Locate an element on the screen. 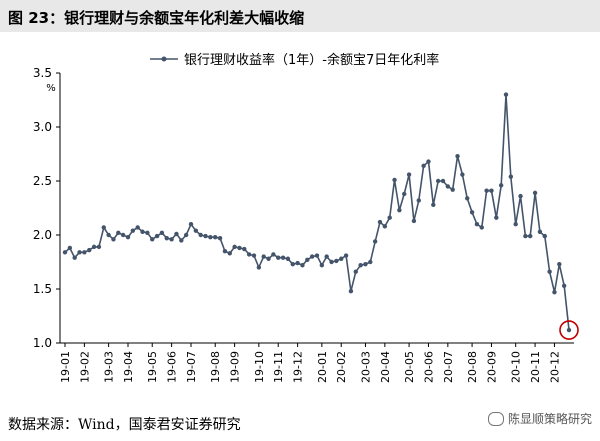 The height and width of the screenshot is (441, 600). x-tick-label: 19-12 is located at coordinates (298, 367).